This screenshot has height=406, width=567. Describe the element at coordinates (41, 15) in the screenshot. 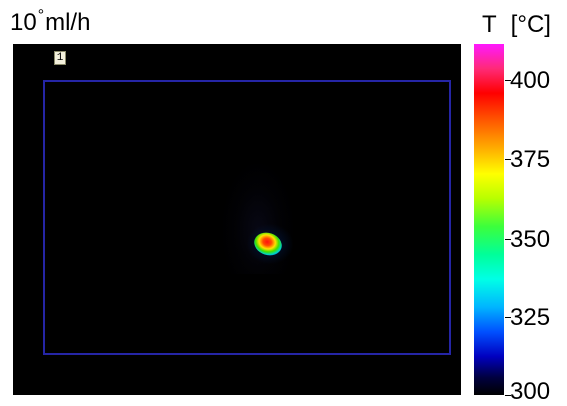

I see `degree-mark: °` at that location.